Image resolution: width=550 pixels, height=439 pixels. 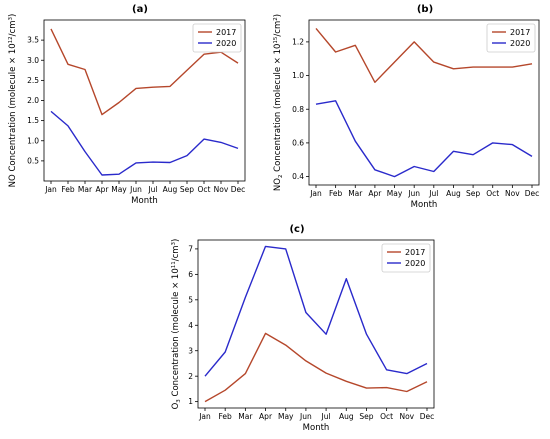 What do you see at coordinates (298, 143) in the screenshot?
I see `y-tick-label: 0.6` at bounding box center [298, 143].